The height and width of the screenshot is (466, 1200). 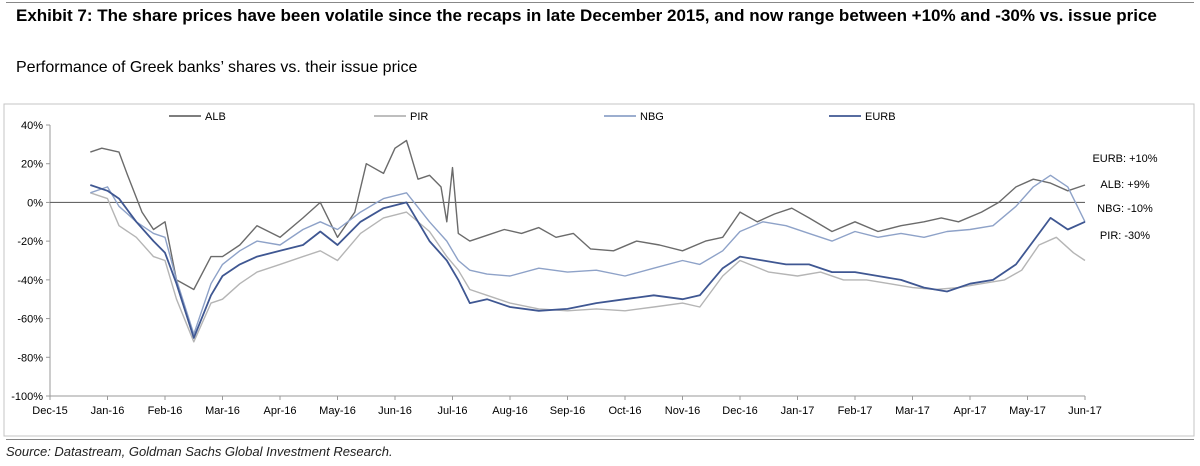 What do you see at coordinates (912, 411) in the screenshot?
I see `x-tick-label: Mar-17` at bounding box center [912, 411].